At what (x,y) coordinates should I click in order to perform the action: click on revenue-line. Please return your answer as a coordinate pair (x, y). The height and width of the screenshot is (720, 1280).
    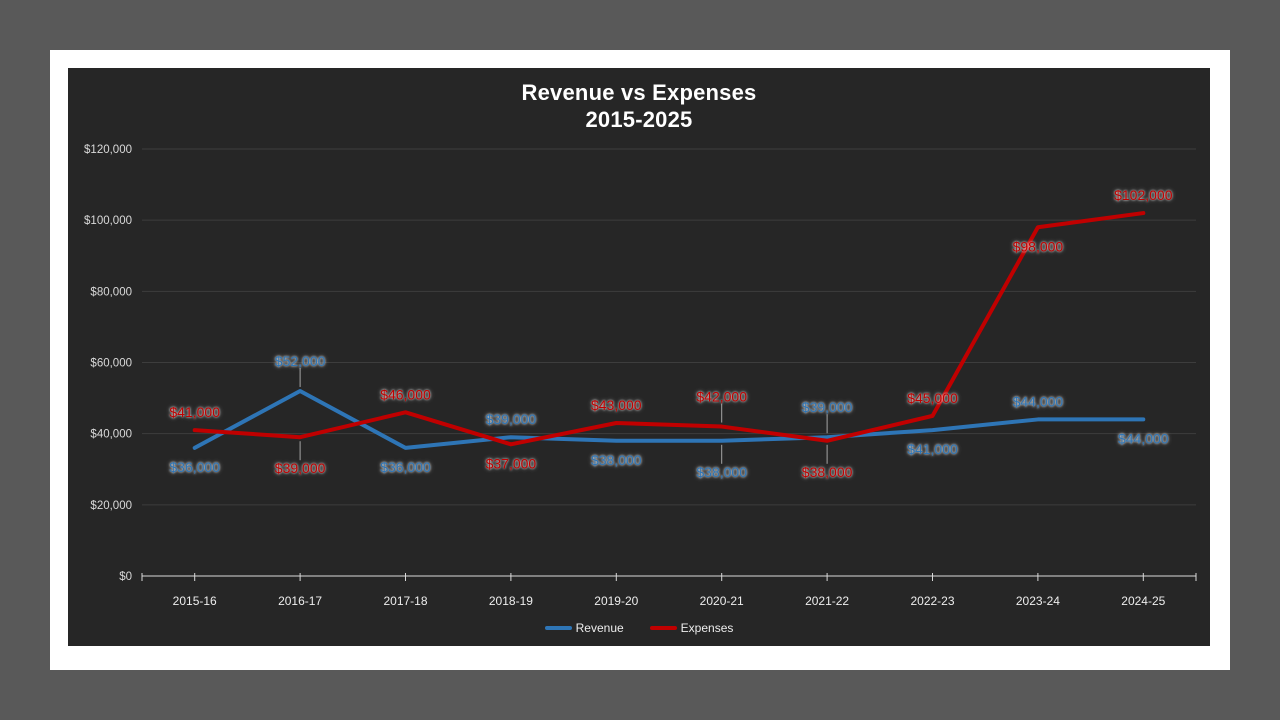
    Looking at the image, I should click on (669, 419).